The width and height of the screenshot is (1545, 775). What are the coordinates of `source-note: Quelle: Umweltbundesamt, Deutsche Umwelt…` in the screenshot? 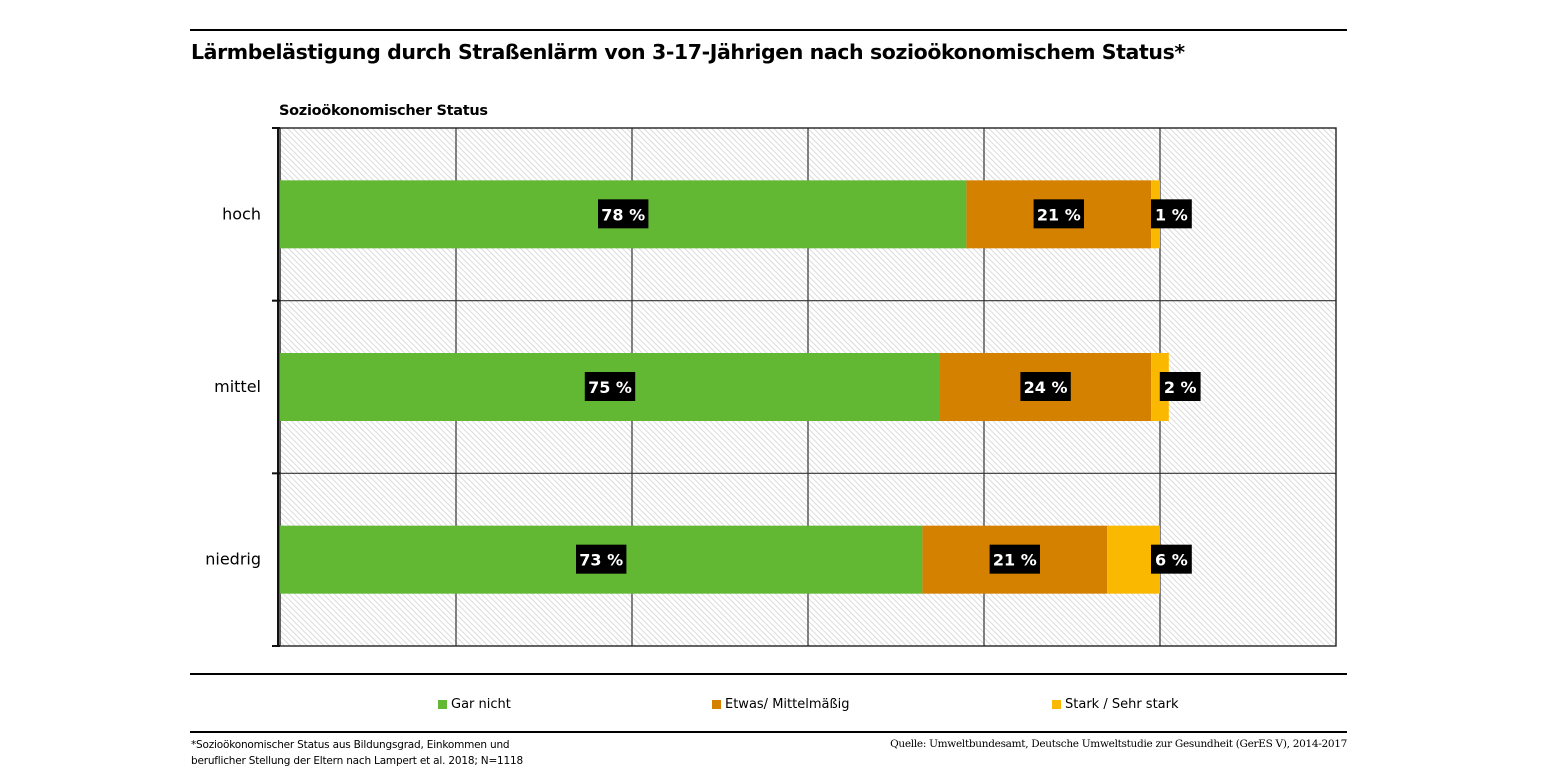 It's located at (1118, 744).